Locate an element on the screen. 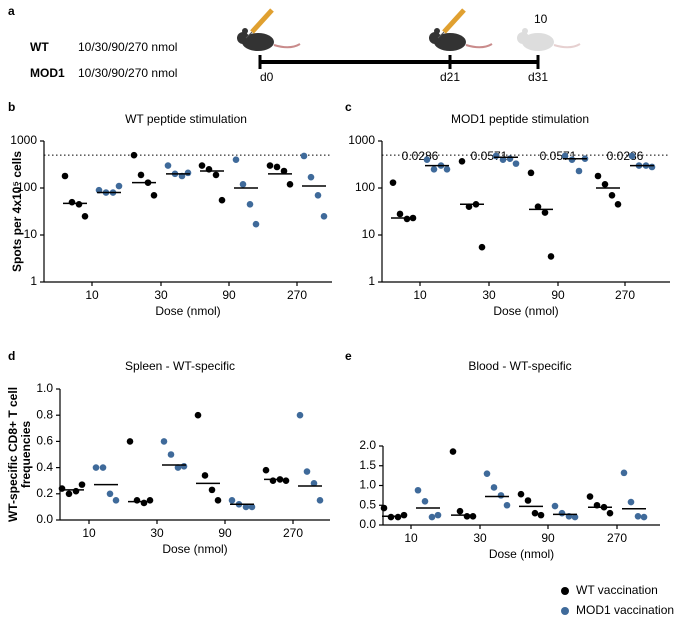 The height and width of the screenshot is (619, 683). y-tick-label: 0.6 is located at coordinates (44, 441).